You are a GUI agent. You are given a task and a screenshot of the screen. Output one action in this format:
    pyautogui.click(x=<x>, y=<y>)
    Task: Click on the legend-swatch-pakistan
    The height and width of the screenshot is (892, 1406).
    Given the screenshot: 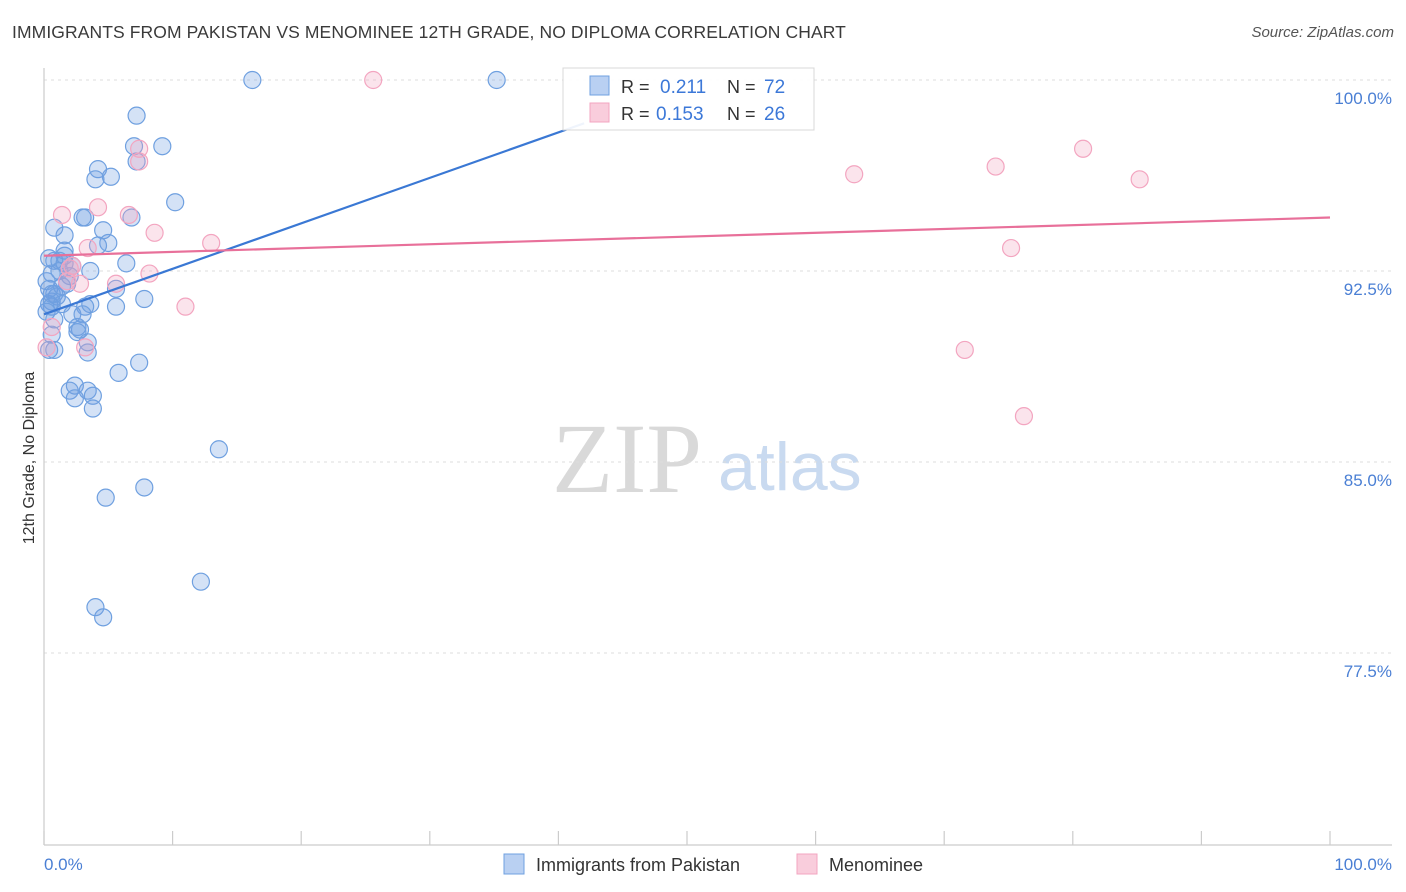 What is the action you would take?
    pyautogui.click(x=599, y=85)
    